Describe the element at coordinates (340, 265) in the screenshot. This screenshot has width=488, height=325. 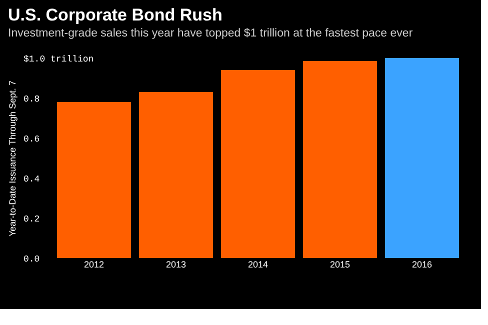
I see `x-tick-label: 2015` at that location.